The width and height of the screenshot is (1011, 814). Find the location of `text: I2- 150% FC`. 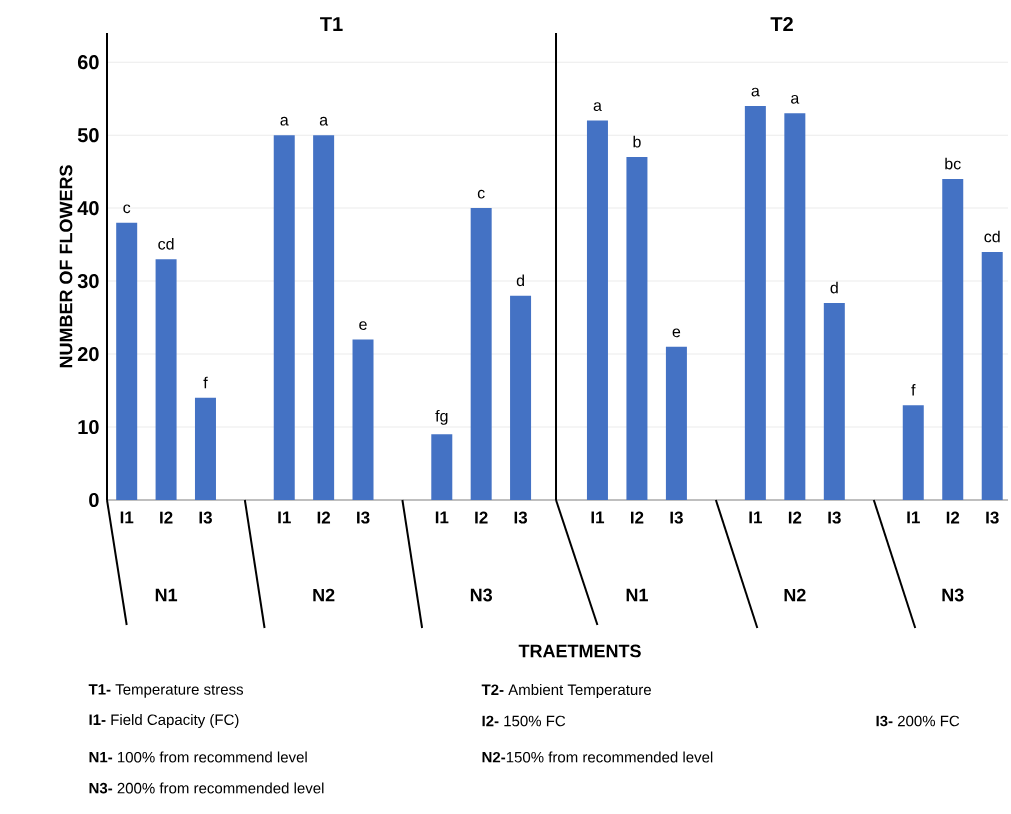

text: I2- 150% FC is located at coordinates (524, 721).